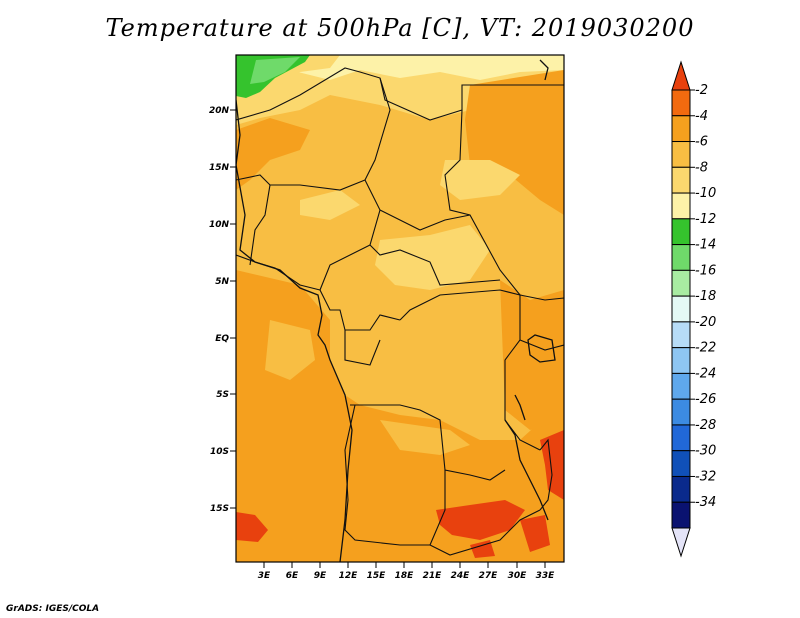  I want to click on lon-tick-15e: 15E, so click(377, 571).